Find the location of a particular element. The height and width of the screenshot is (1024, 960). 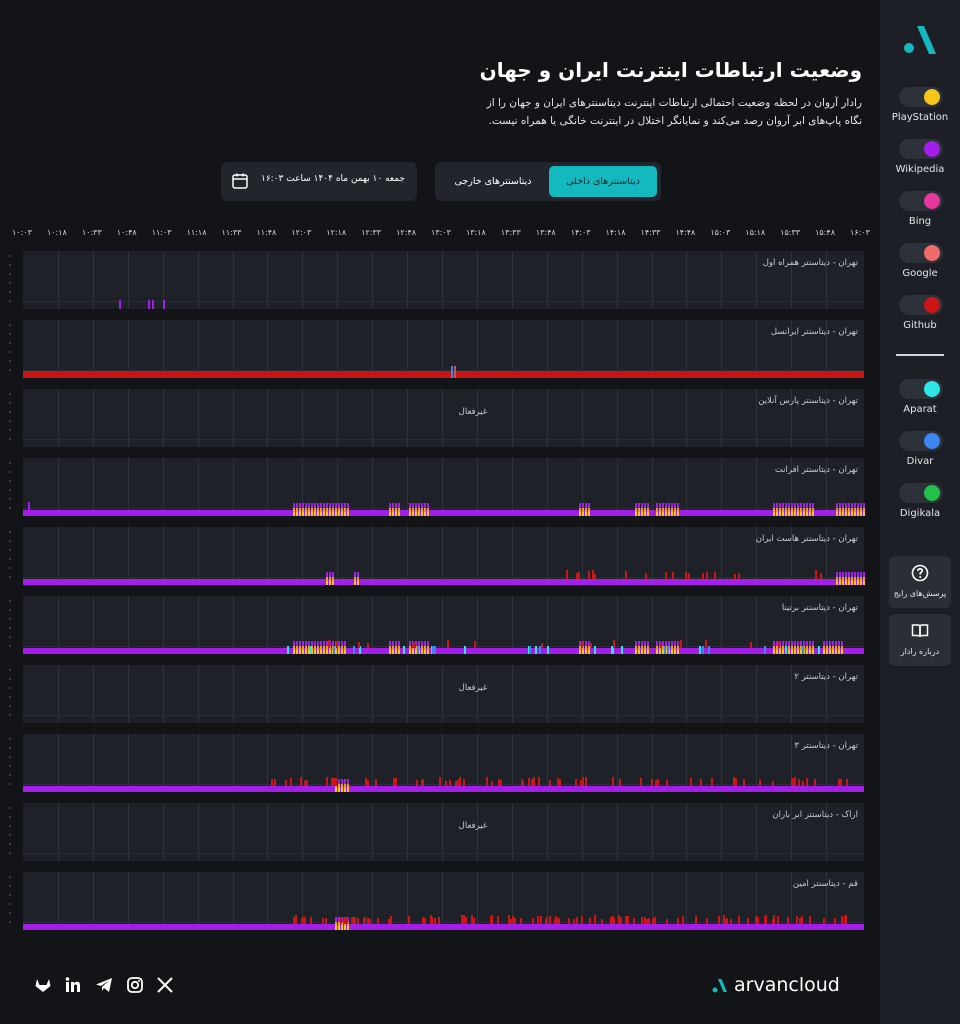

service-toggle-4: Github is located at coordinates (920, 318).